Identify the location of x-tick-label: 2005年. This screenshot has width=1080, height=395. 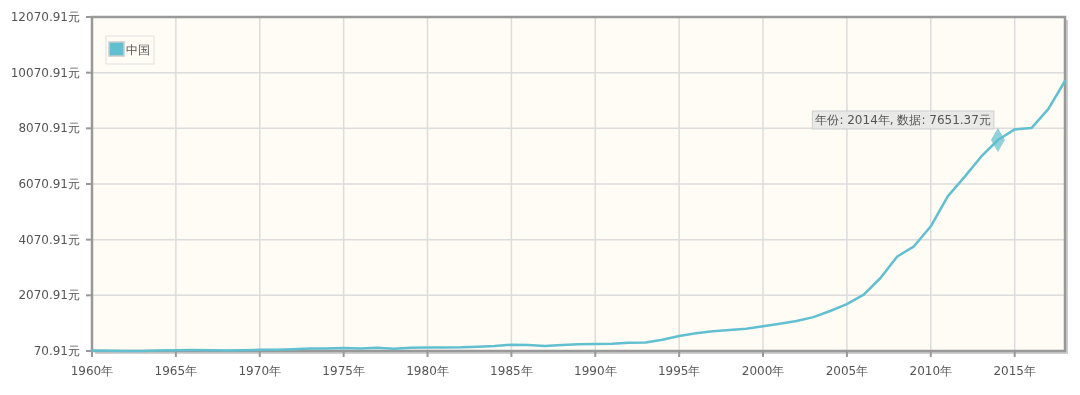
(847, 371).